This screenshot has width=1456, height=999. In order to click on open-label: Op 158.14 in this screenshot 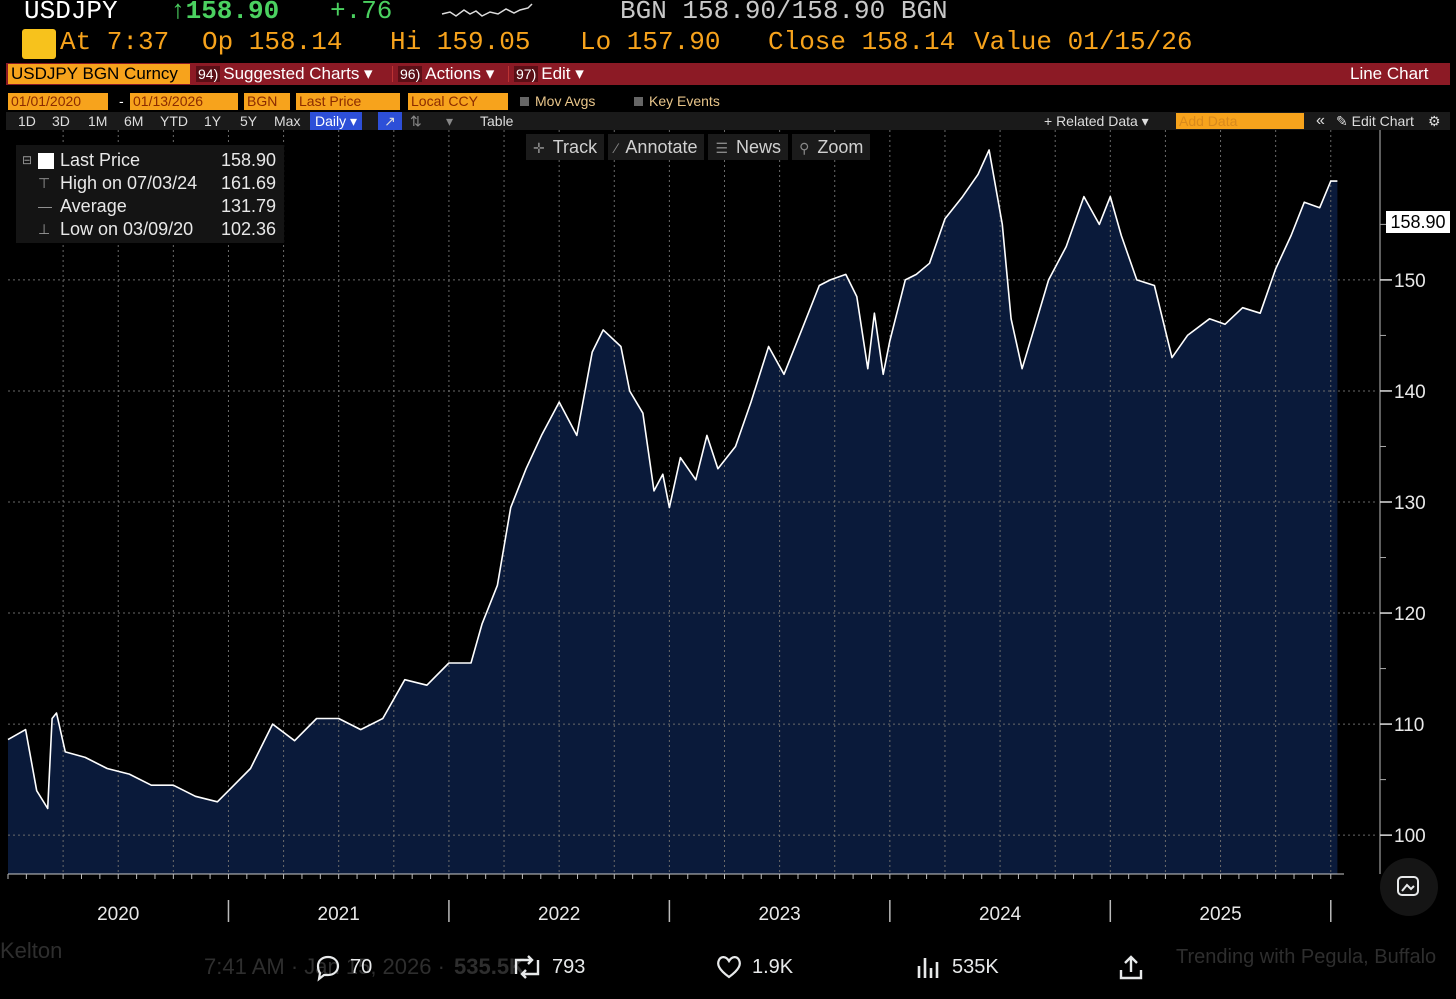, I will do `click(272, 42)`.